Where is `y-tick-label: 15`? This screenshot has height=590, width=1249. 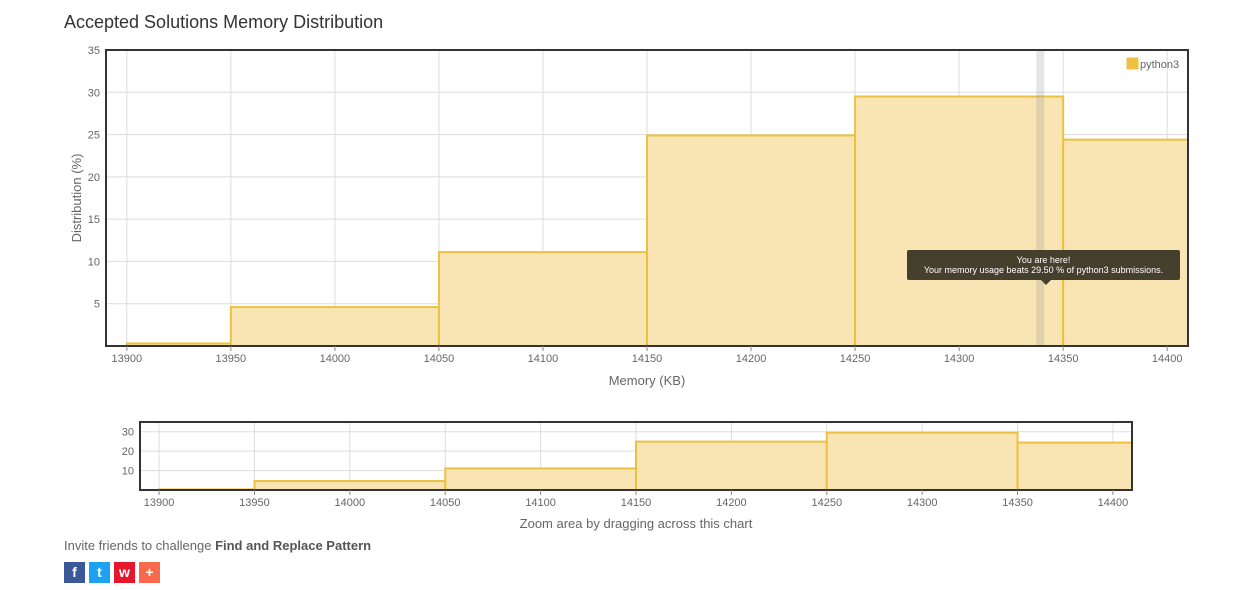
y-tick-label: 15 is located at coordinates (94, 220).